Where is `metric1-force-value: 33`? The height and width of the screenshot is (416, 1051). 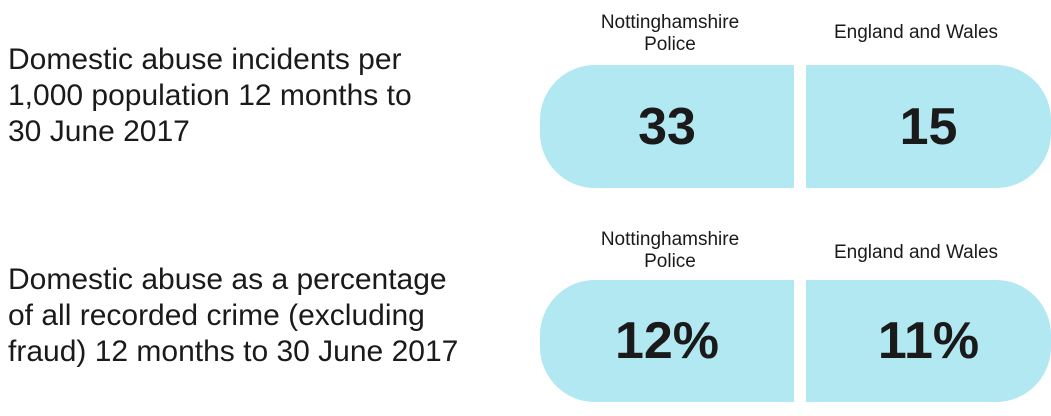 metric1-force-value: 33 is located at coordinates (667, 126).